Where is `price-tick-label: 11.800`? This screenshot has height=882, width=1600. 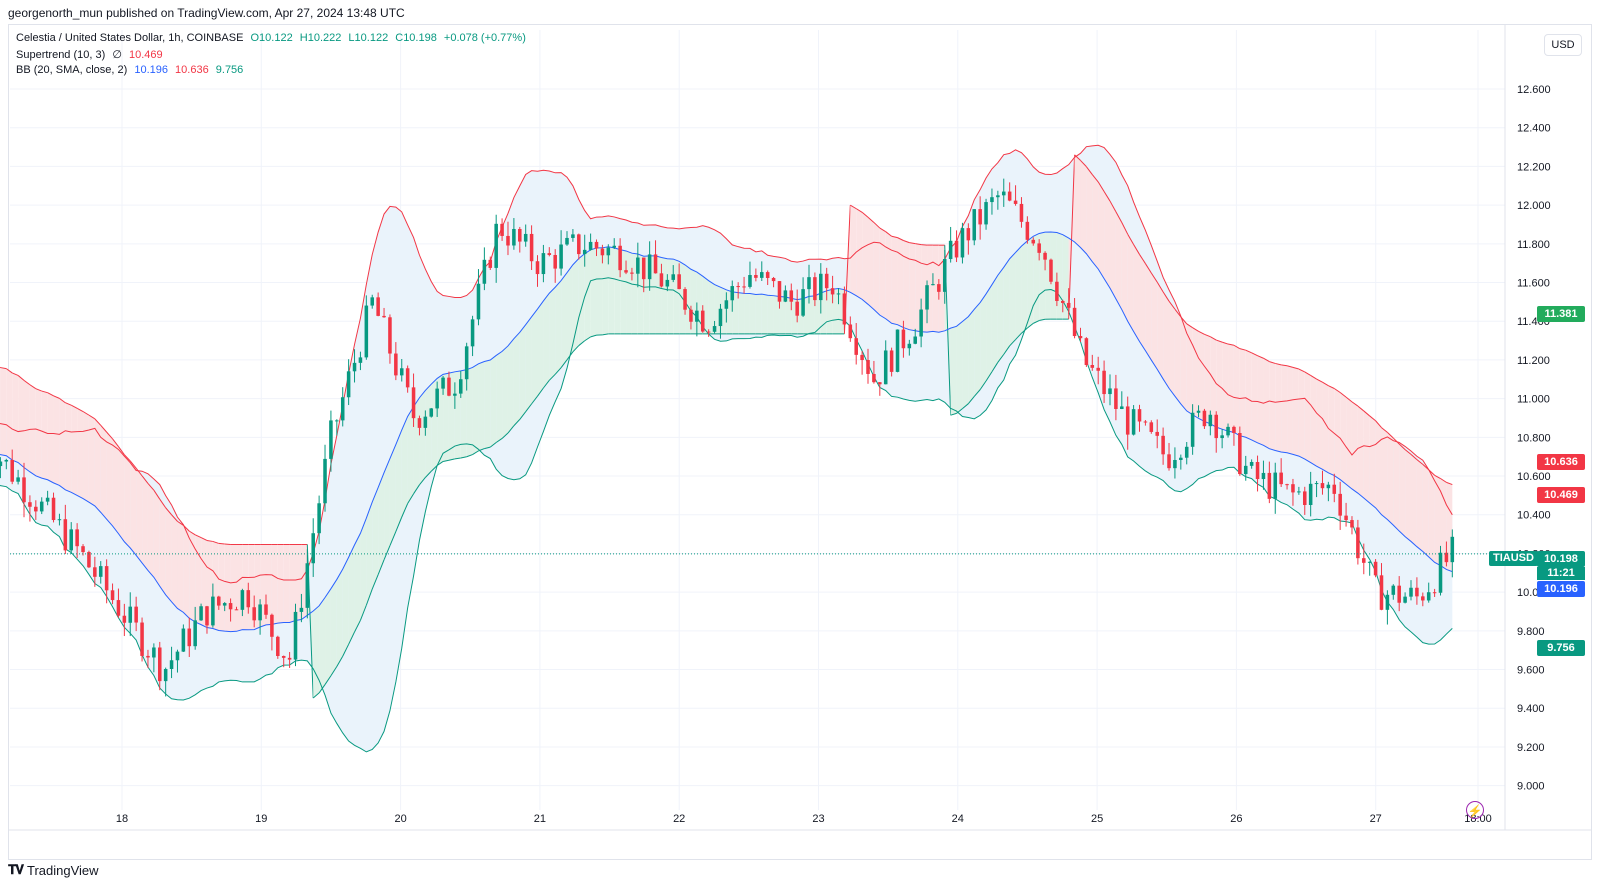
price-tick-label: 11.800 is located at coordinates (1533, 245).